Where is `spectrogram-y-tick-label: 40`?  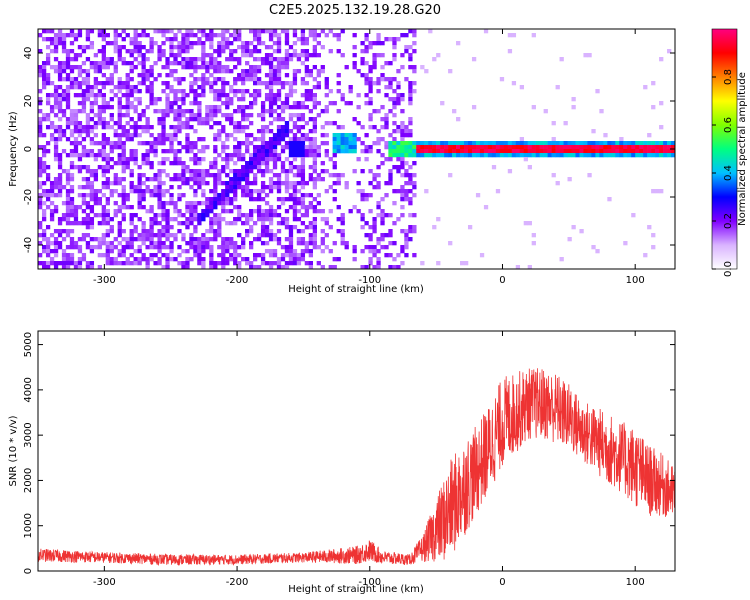
spectrogram-y-tick-label: 40 is located at coordinates (28, 53).